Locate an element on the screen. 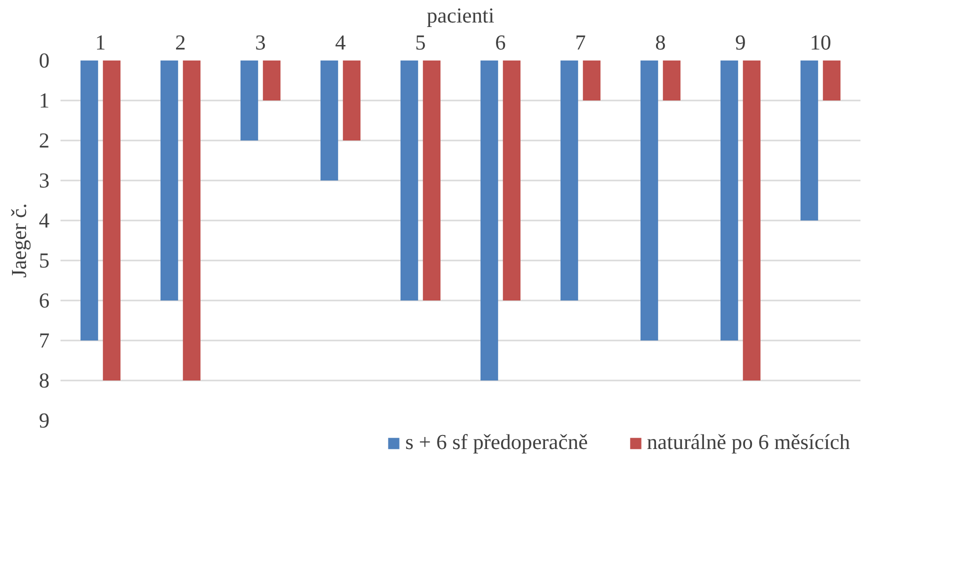  y-tick-label: 1 is located at coordinates (44, 100).